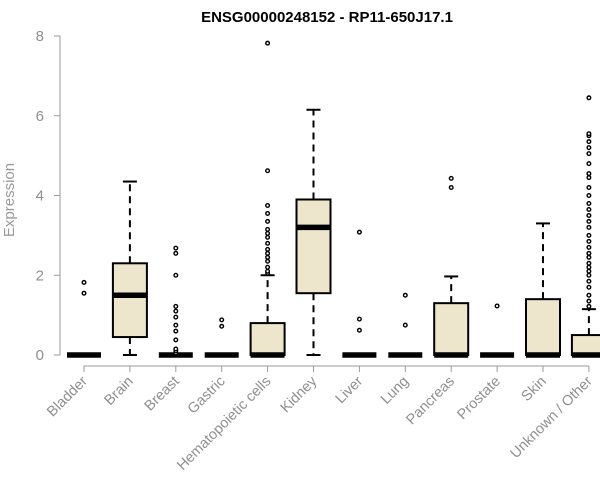 The height and width of the screenshot is (500, 600). Describe the element at coordinates (40, 36) in the screenshot. I see `y-tick-label: 8` at that location.